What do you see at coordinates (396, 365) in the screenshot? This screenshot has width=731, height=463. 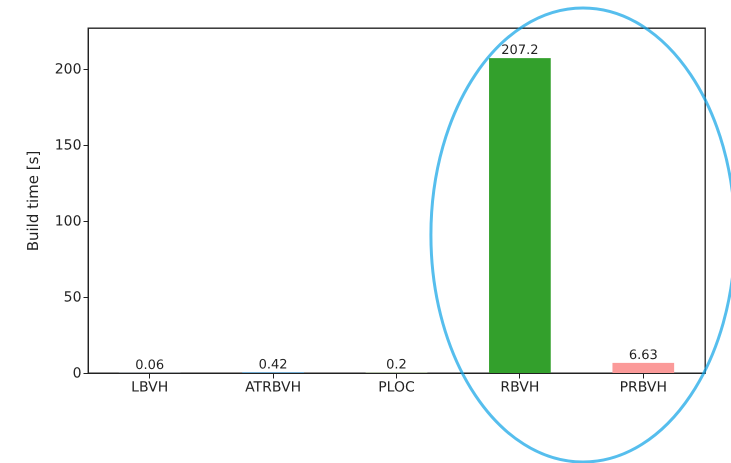 I see `data-label: 0.2` at bounding box center [396, 365].